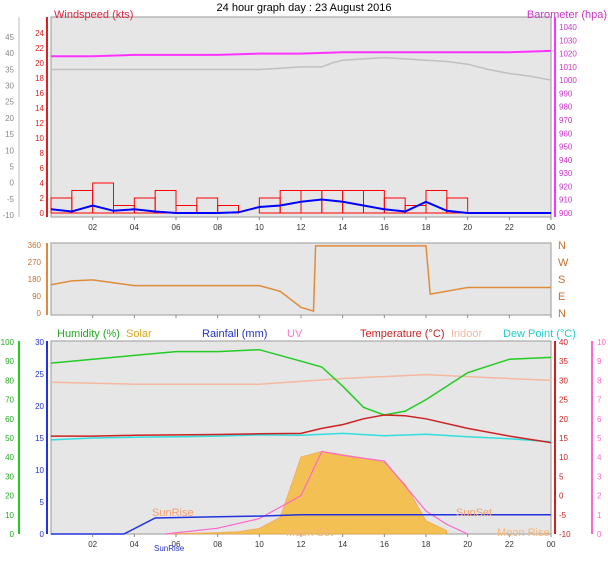  Describe the element at coordinates (39, 63) in the screenshot. I see `wind-tick: 20` at that location.